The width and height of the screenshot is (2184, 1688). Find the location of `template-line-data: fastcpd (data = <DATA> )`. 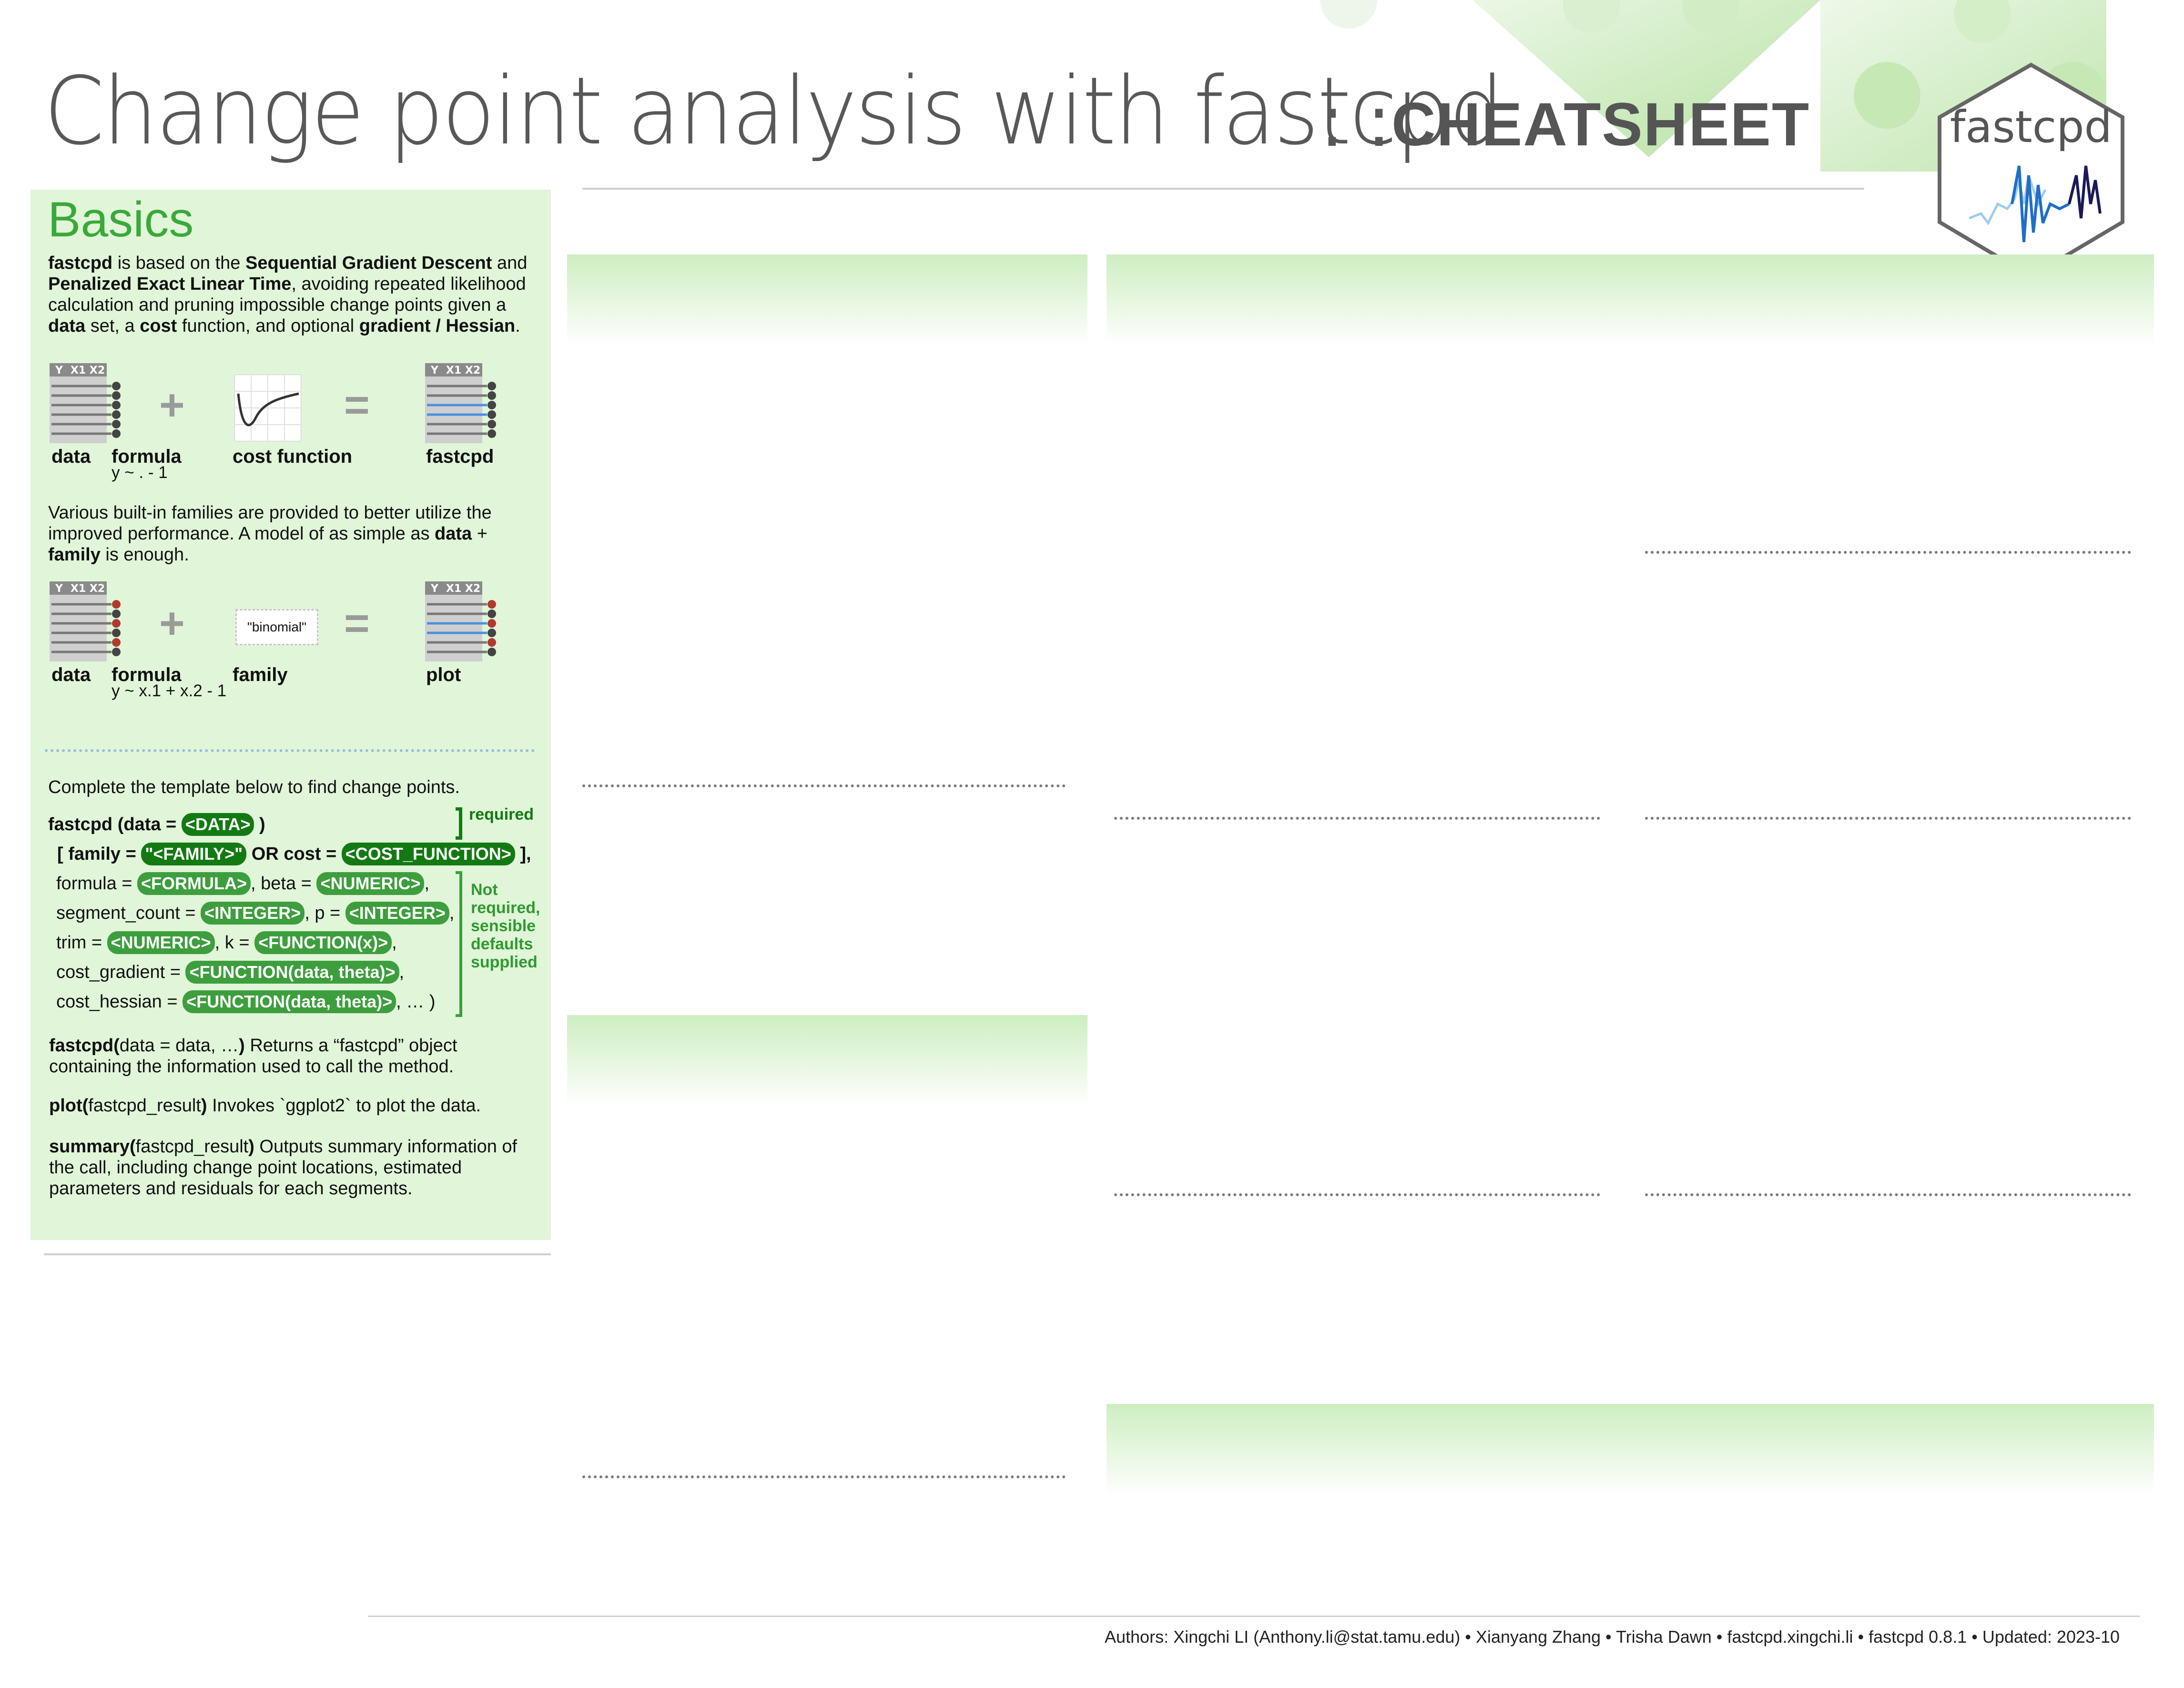

template-line-data: fastcpd (data = <DATA> ) is located at coordinates (156, 825).